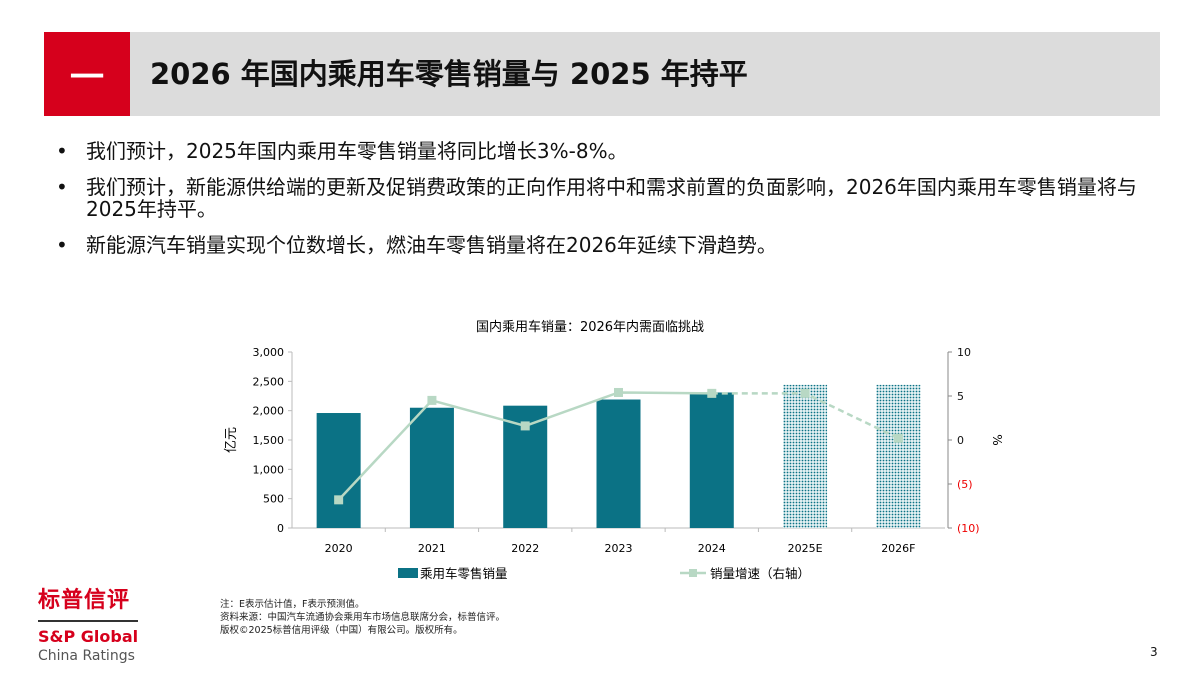  Describe the element at coordinates (898, 438) in the screenshot. I see `growth-point-2026F` at that location.